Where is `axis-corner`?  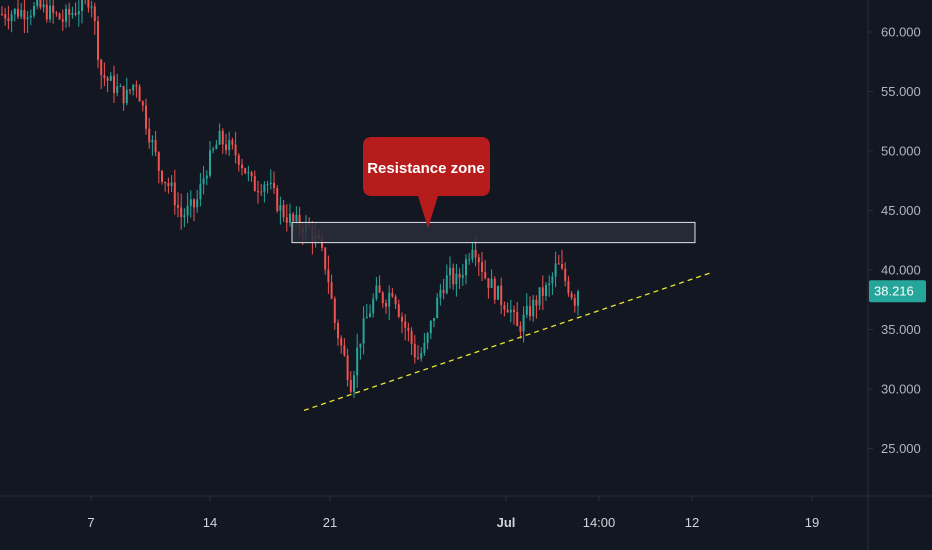 axis-corner is located at coordinates (900, 523).